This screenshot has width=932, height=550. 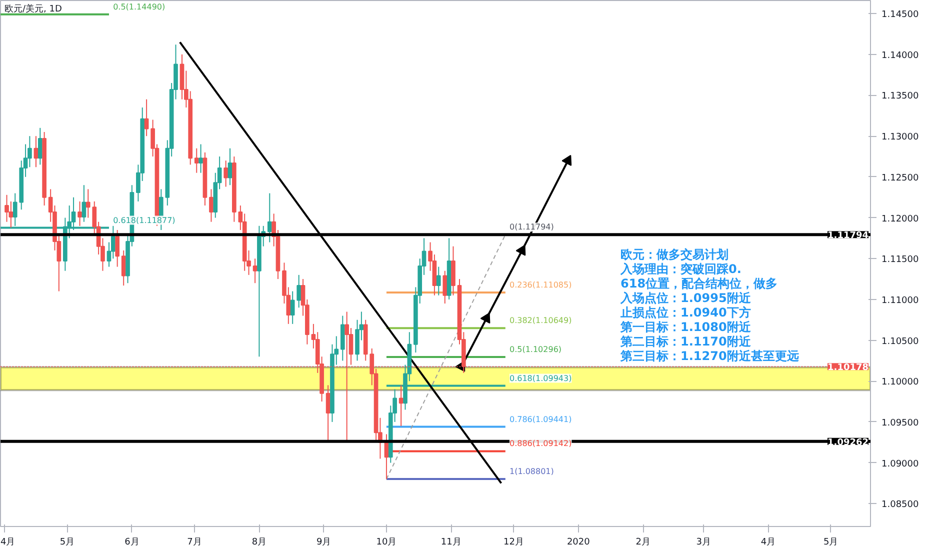 I want to click on annotation: 欧元：做多交易计划, so click(x=674, y=255).